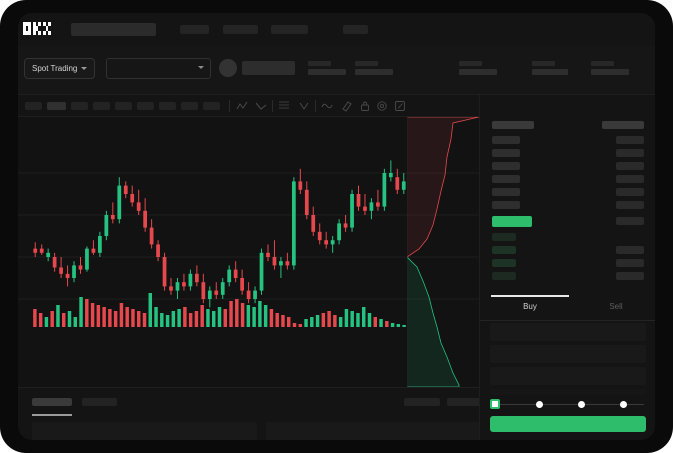 This screenshot has height=453, width=673. Describe the element at coordinates (623, 125) in the screenshot. I see `orderbook-header-right` at that location.